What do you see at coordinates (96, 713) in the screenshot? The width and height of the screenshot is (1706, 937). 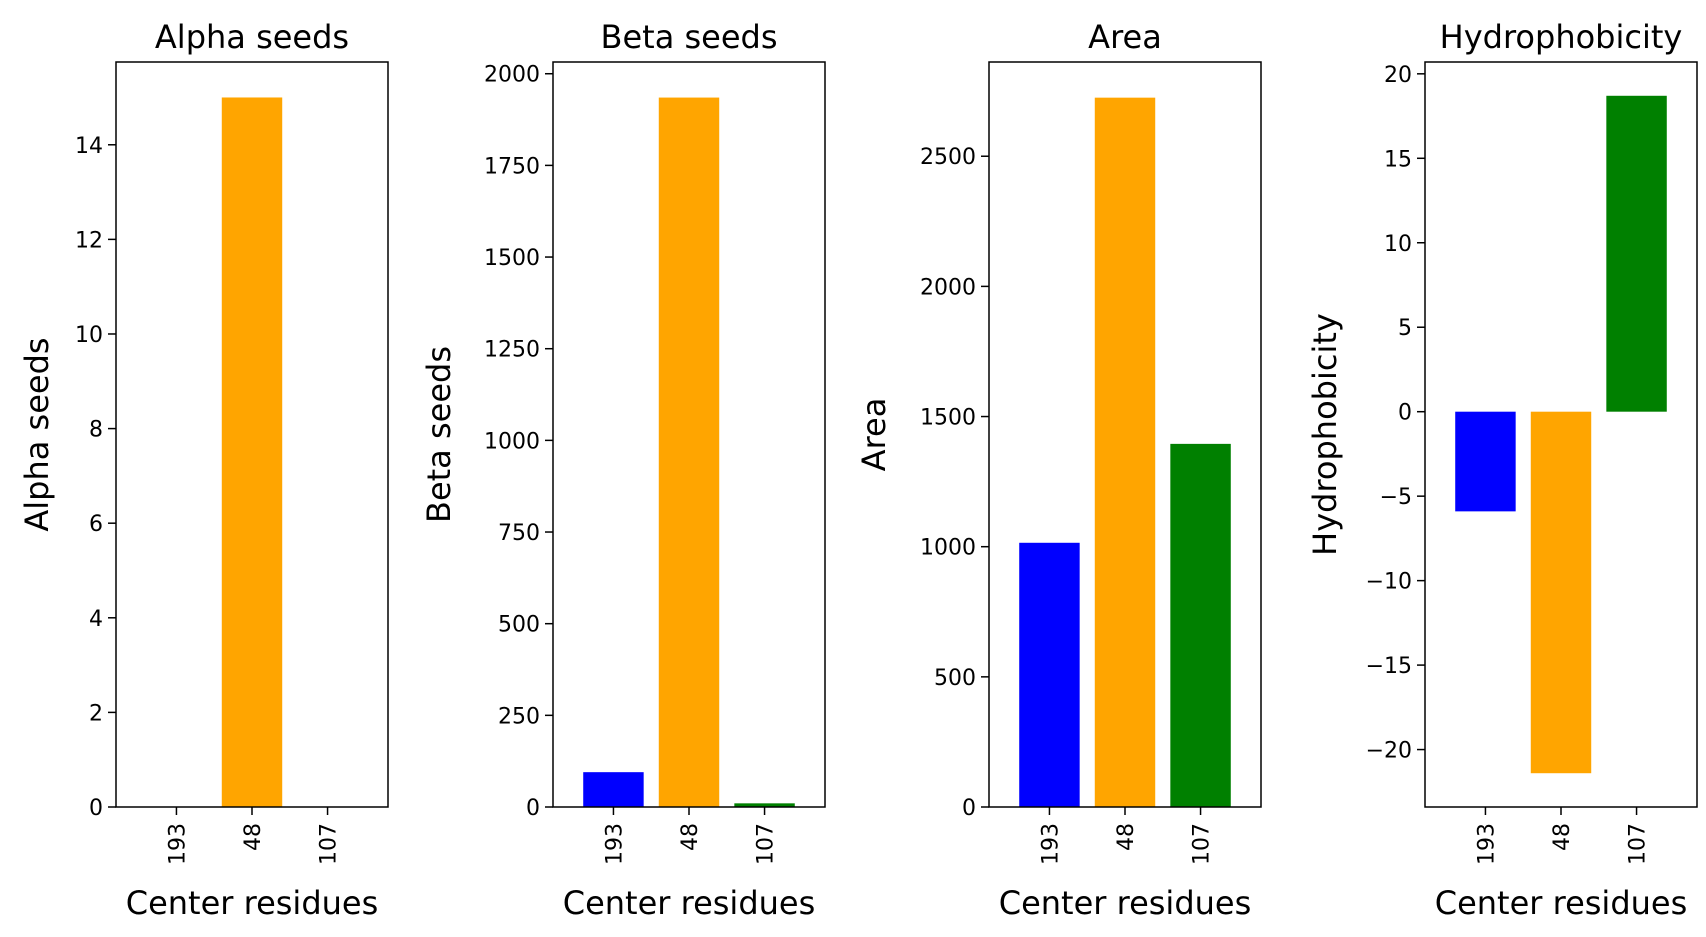 I see `y-tick-label: 2` at bounding box center [96, 713].